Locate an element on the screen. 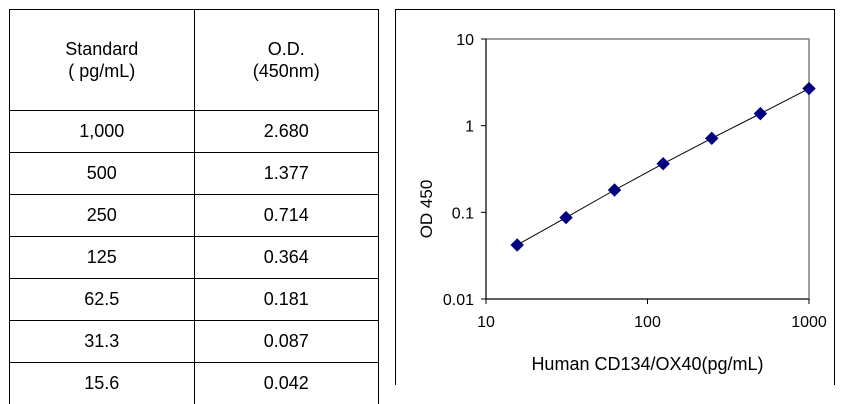 This screenshot has width=843, height=404. od-cell: 0.087 is located at coordinates (286, 342).